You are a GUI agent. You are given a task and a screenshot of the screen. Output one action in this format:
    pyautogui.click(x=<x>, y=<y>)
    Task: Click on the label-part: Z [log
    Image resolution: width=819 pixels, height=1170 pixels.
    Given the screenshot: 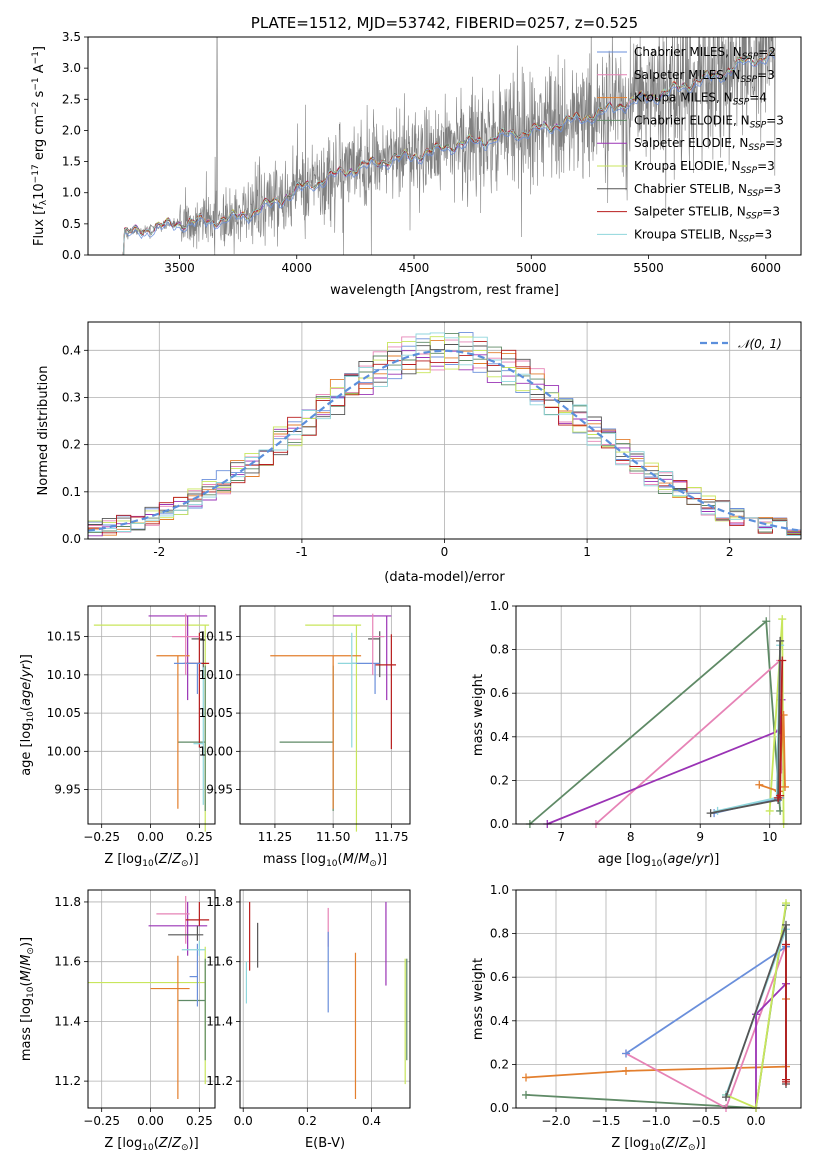 What is the action you would take?
    pyautogui.click(x=123, y=859)
    